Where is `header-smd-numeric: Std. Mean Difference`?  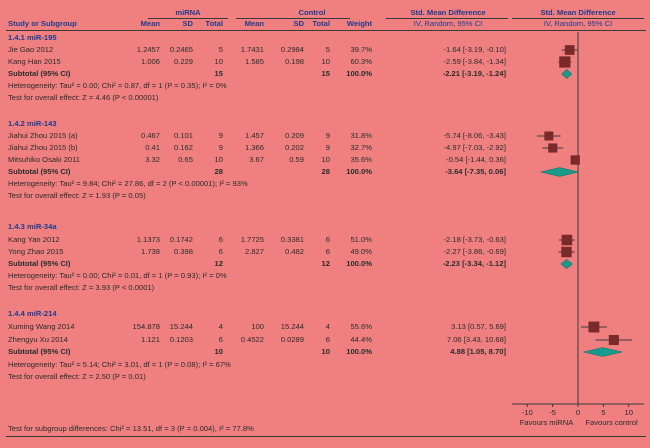 header-smd-numeric: Std. Mean Difference is located at coordinates (448, 12).